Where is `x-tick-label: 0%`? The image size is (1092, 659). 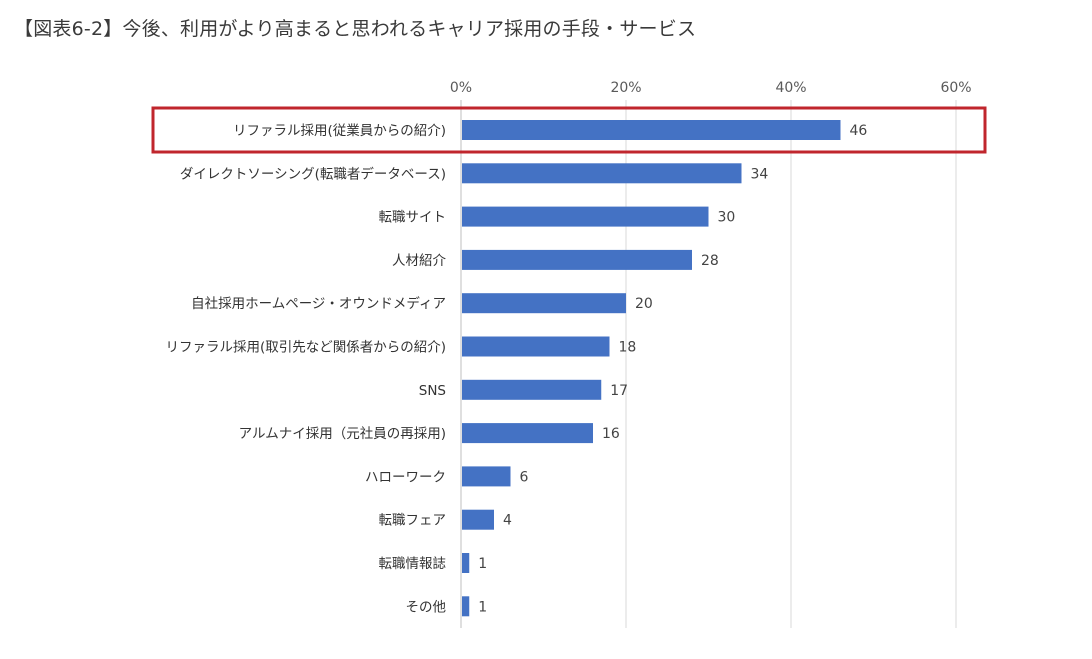
x-tick-label: 0% is located at coordinates (461, 88).